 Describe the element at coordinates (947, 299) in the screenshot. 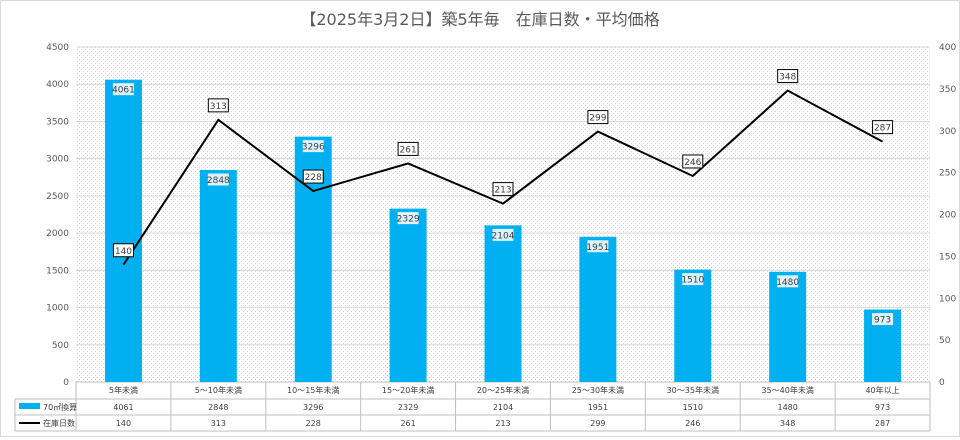

I see `y-right-tick-label: 100` at that location.